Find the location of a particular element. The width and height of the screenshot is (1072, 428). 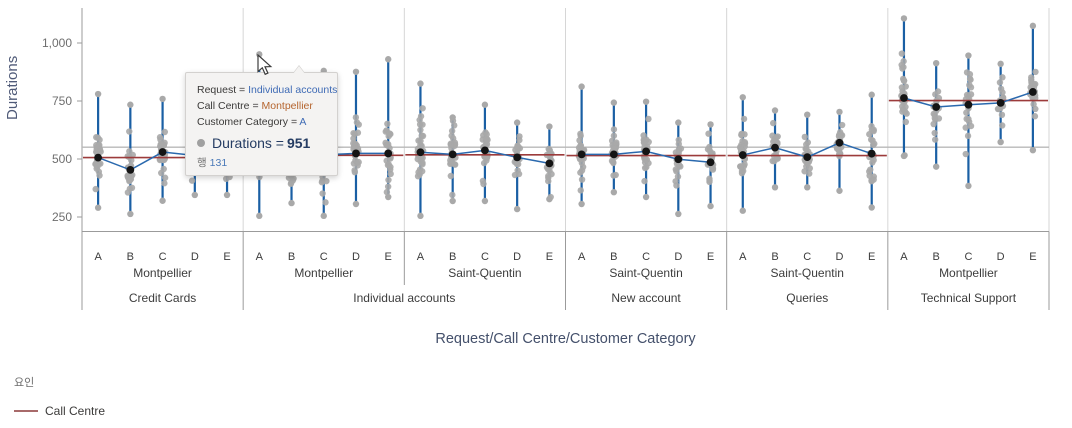

legend-item-call-centre: Call Centre is located at coordinates (59, 411).